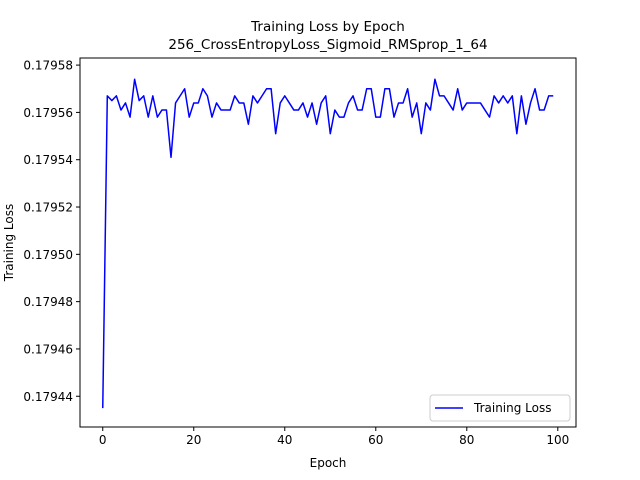  What do you see at coordinates (48, 255) in the screenshot?
I see `y-tick-label: 0.17950` at bounding box center [48, 255].